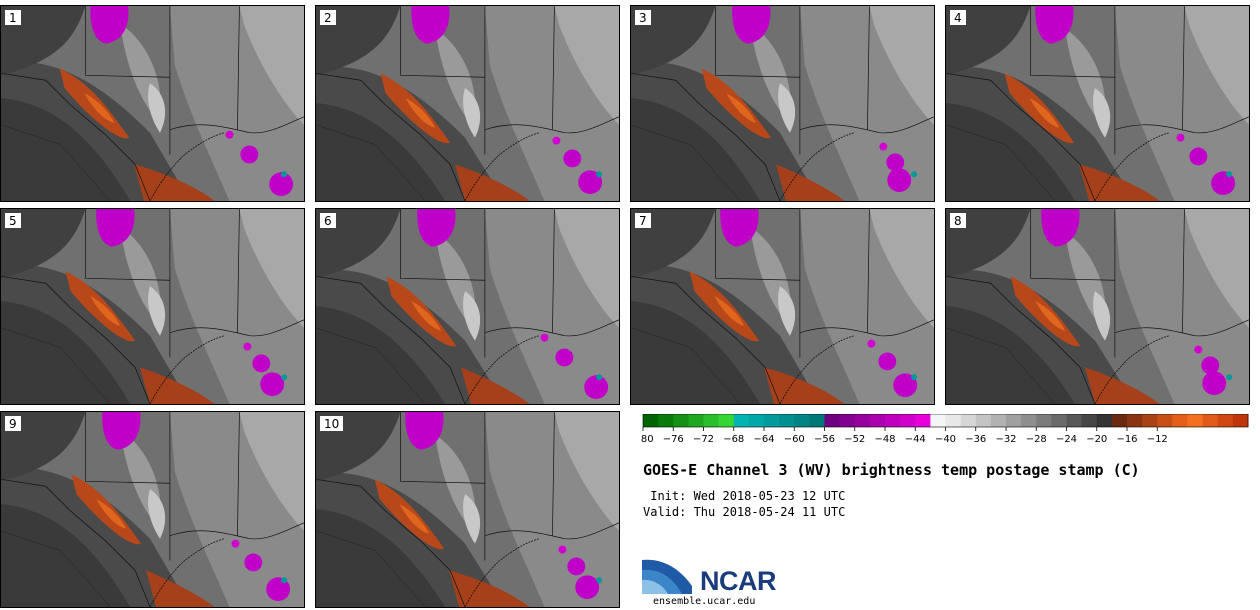 Image resolution: width=1260 pixels, height=610 pixels. Describe the element at coordinates (794, 439) in the screenshot. I see `colorbar-tick-label: −60` at that location.